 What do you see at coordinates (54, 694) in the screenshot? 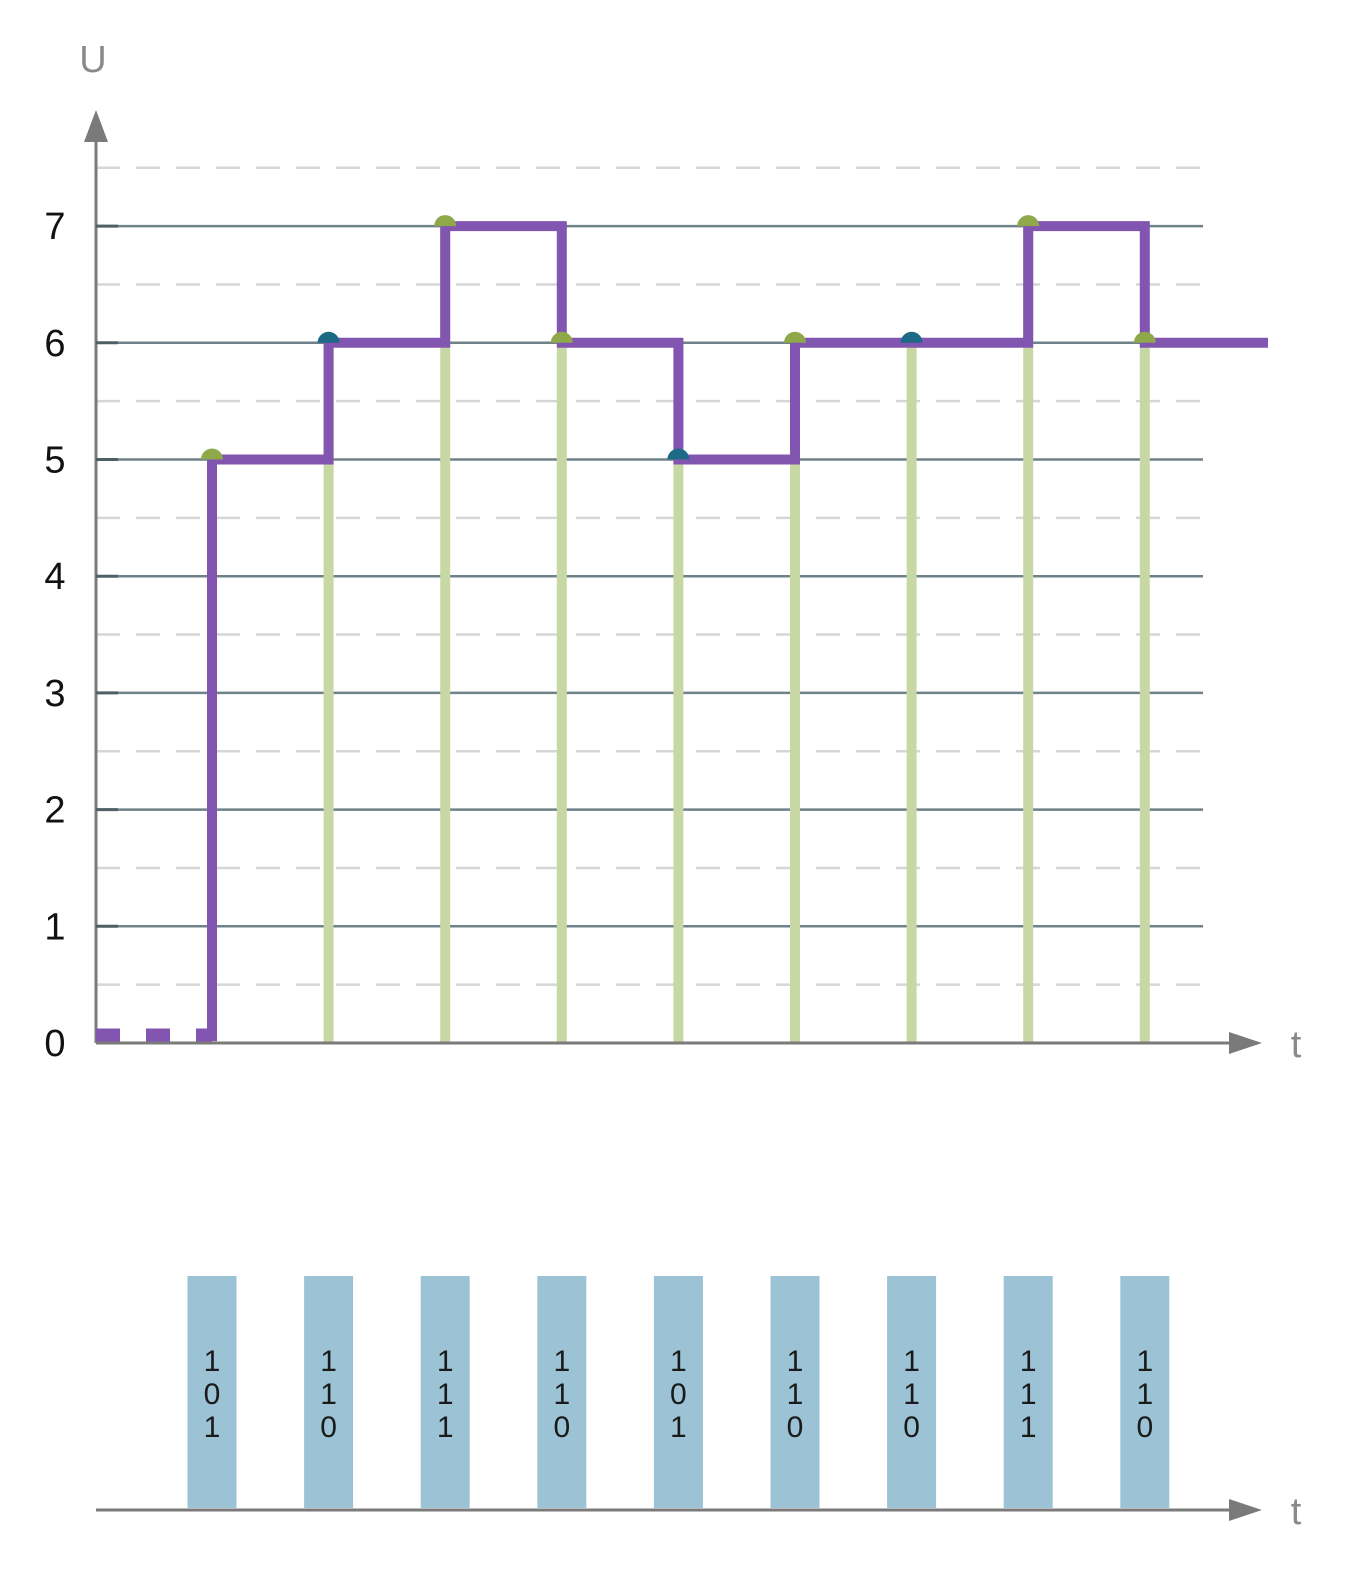
I see `y-tick-label: 3` at bounding box center [54, 694].